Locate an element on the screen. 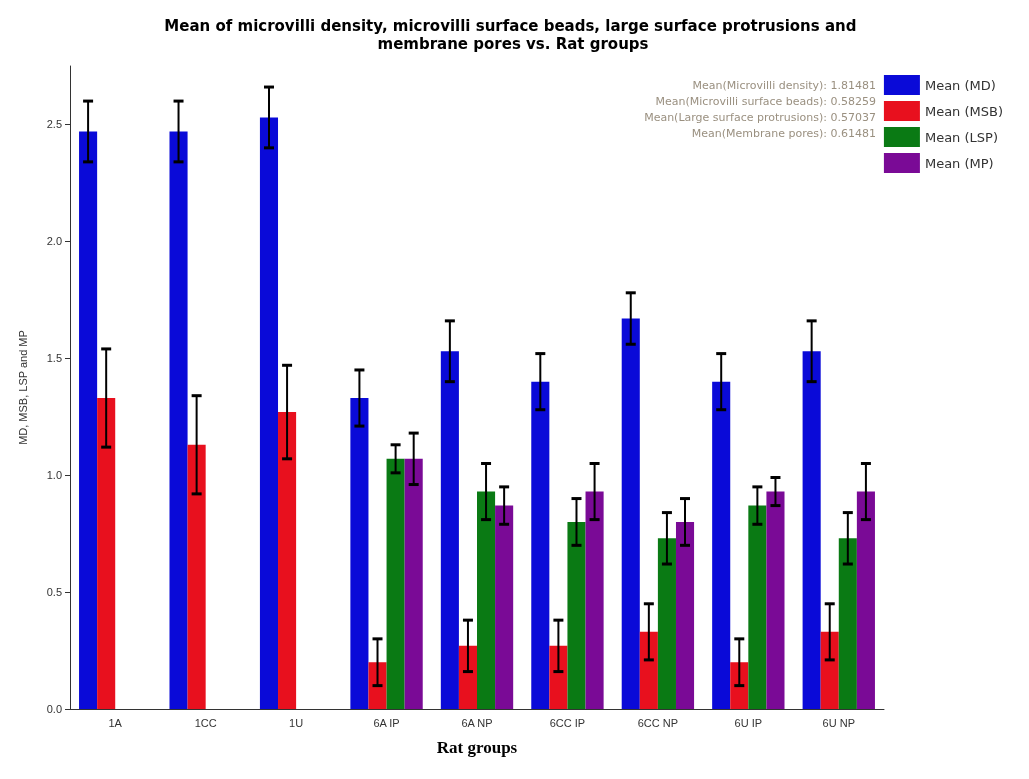 Image resolution: width=1029 pixels, height=779 pixels. annotation: Mean(Large surface protrusions): 0.57037 is located at coordinates (760, 117).